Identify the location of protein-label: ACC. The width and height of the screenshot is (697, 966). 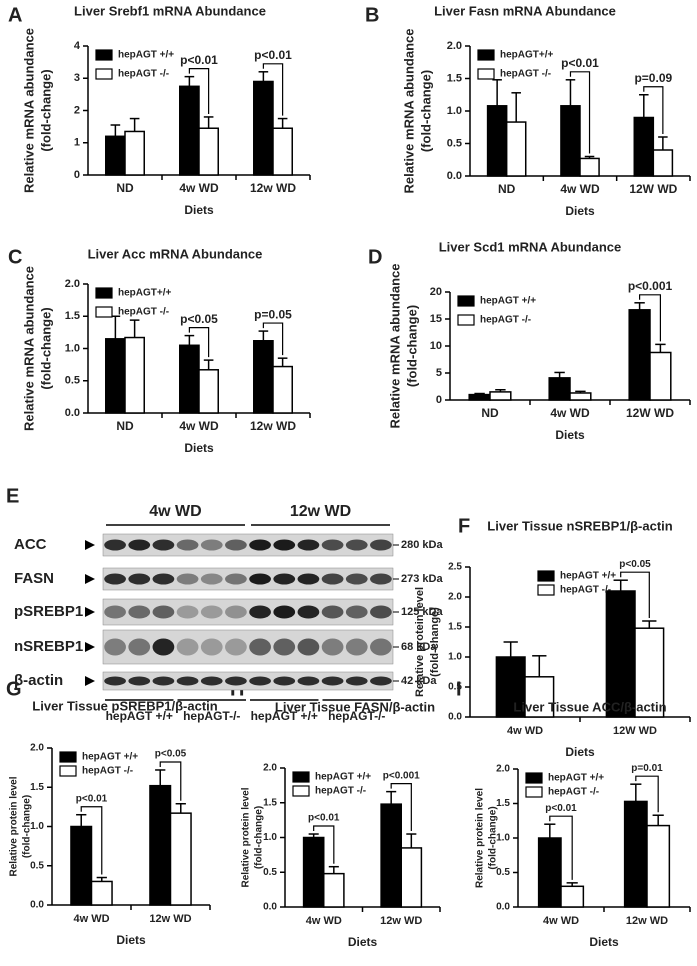
(30, 544).